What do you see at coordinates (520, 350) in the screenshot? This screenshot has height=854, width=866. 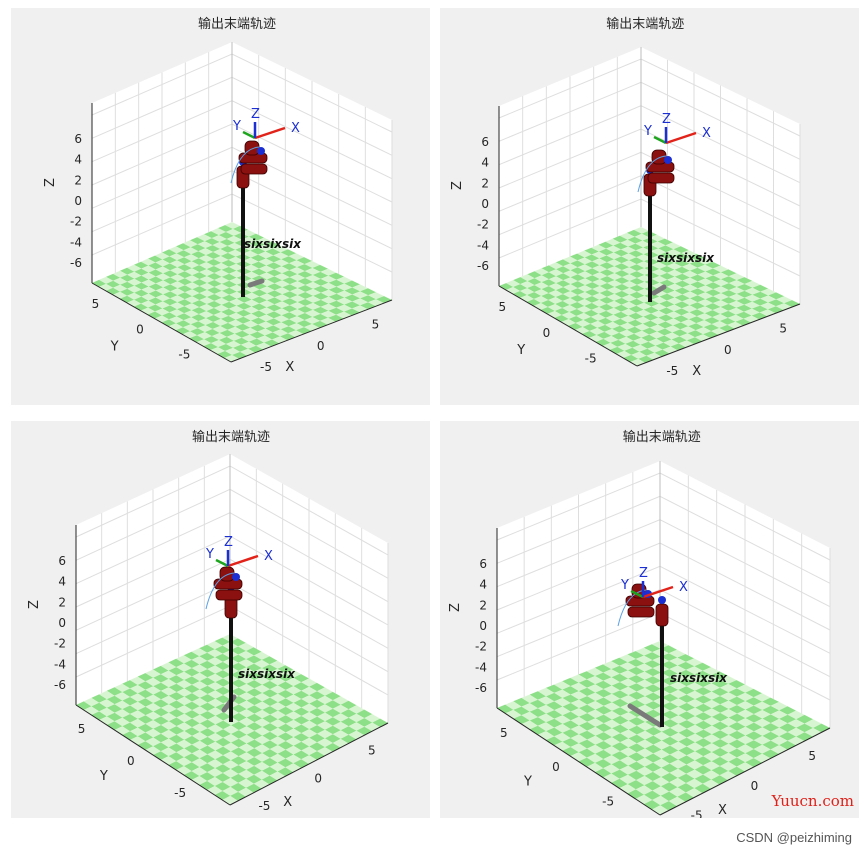 I see `y-axis-label: Y` at bounding box center [520, 350].